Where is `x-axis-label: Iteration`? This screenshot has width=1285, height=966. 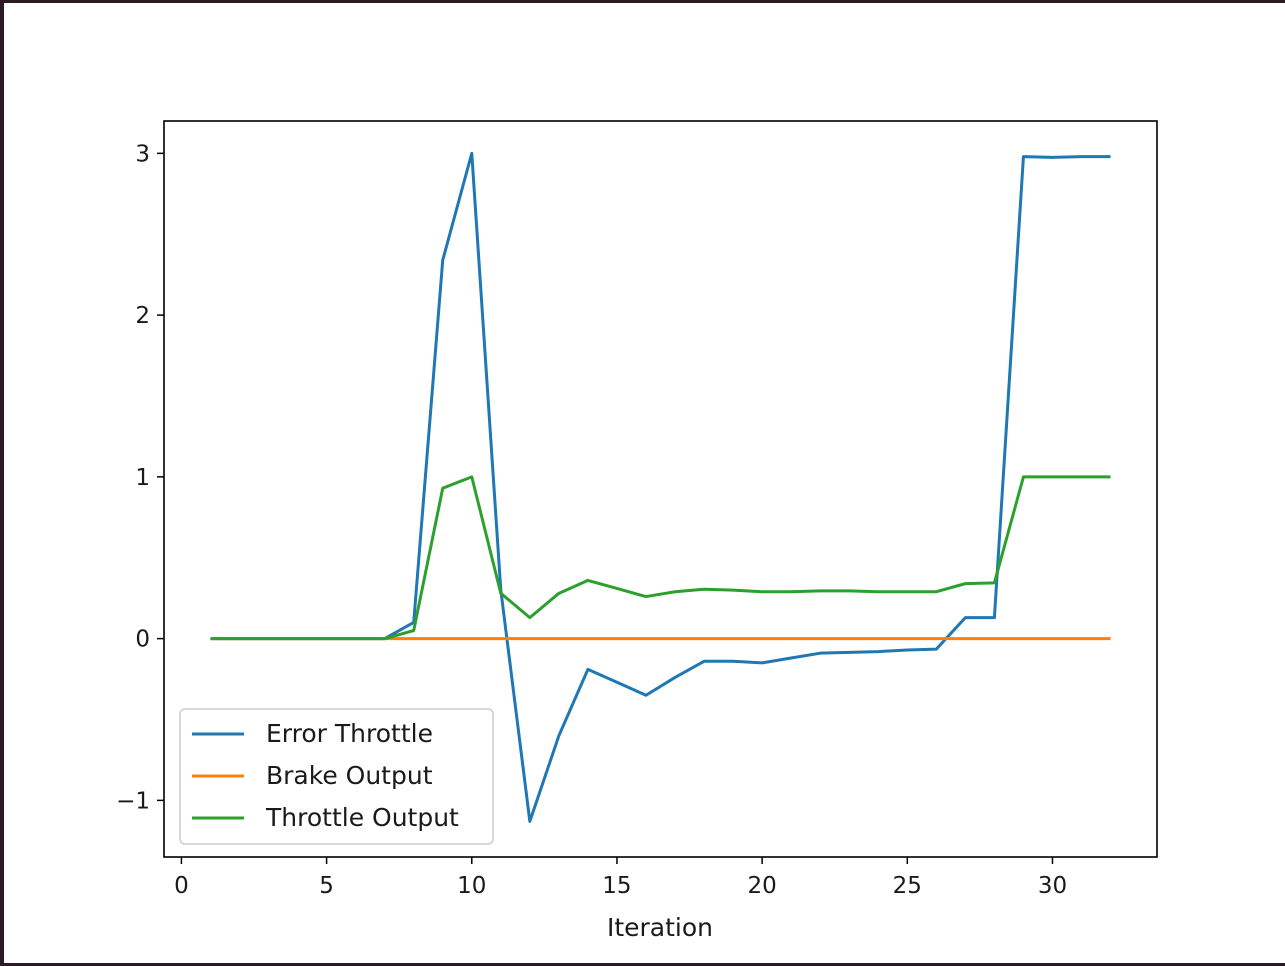 x-axis-label: Iteration is located at coordinates (660, 927).